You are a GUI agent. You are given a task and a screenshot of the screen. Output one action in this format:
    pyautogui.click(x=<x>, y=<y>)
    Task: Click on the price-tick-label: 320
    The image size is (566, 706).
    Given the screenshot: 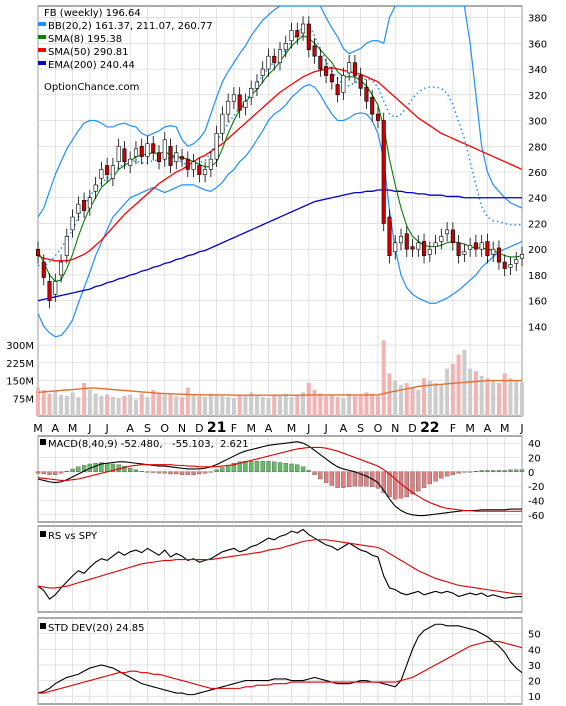 What is the action you would take?
    pyautogui.click(x=537, y=96)
    